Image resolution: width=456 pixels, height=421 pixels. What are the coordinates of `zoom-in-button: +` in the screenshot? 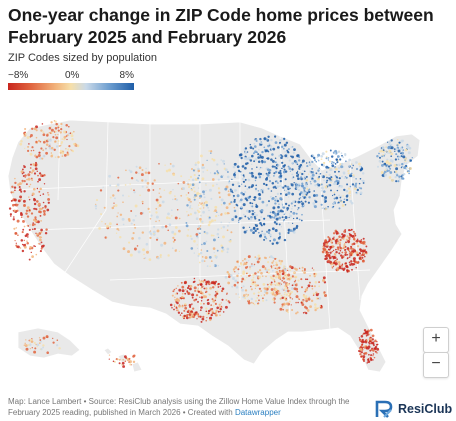 It's located at (436, 340).